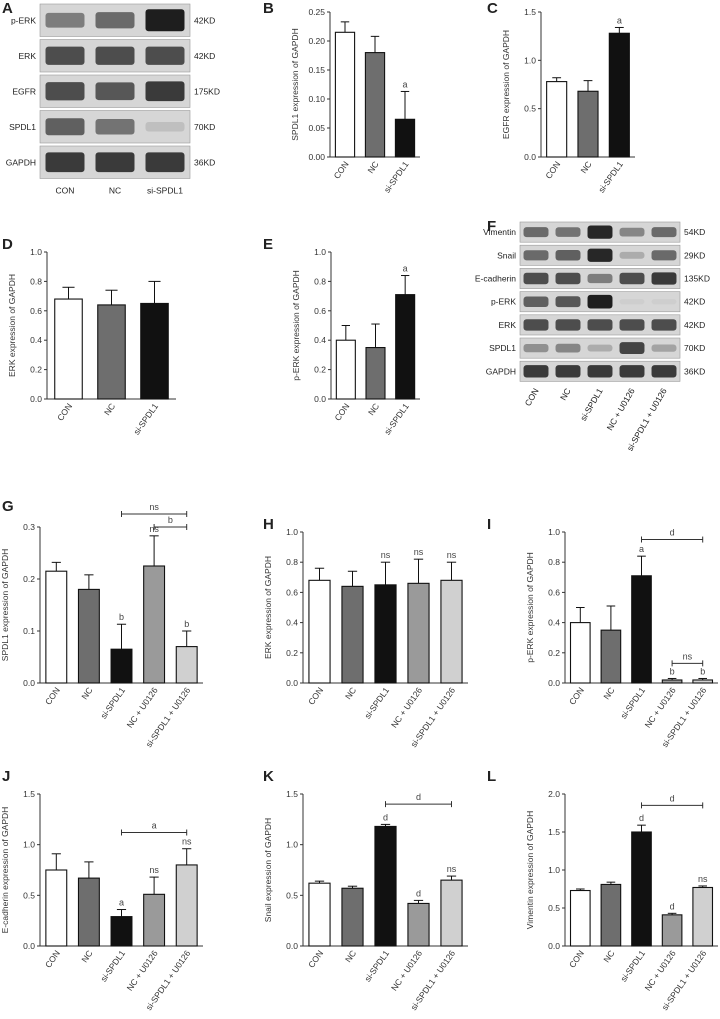 This screenshot has height=1019, width=720. Describe the element at coordinates (52, 695) in the screenshot. I see `chart-g-x-tick-label: CON` at that location.